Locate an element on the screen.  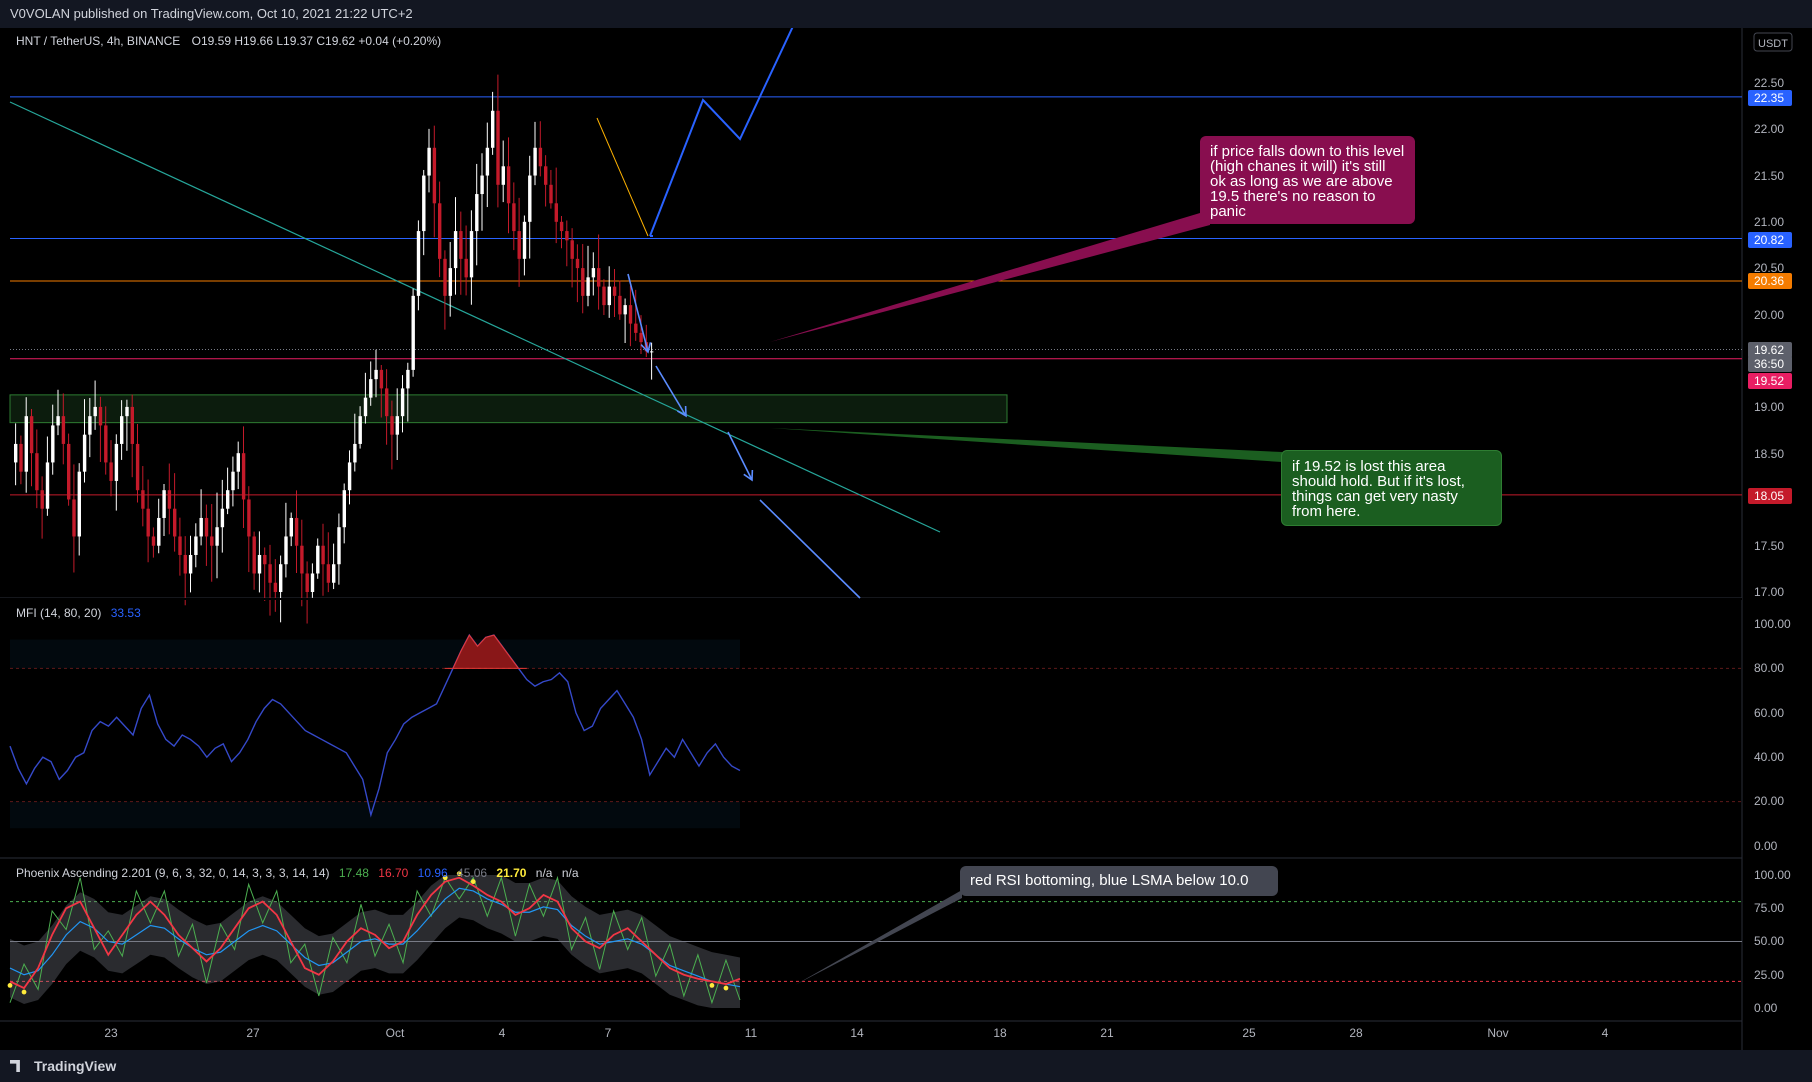
time-tick-label: 14 is located at coordinates (857, 1033).